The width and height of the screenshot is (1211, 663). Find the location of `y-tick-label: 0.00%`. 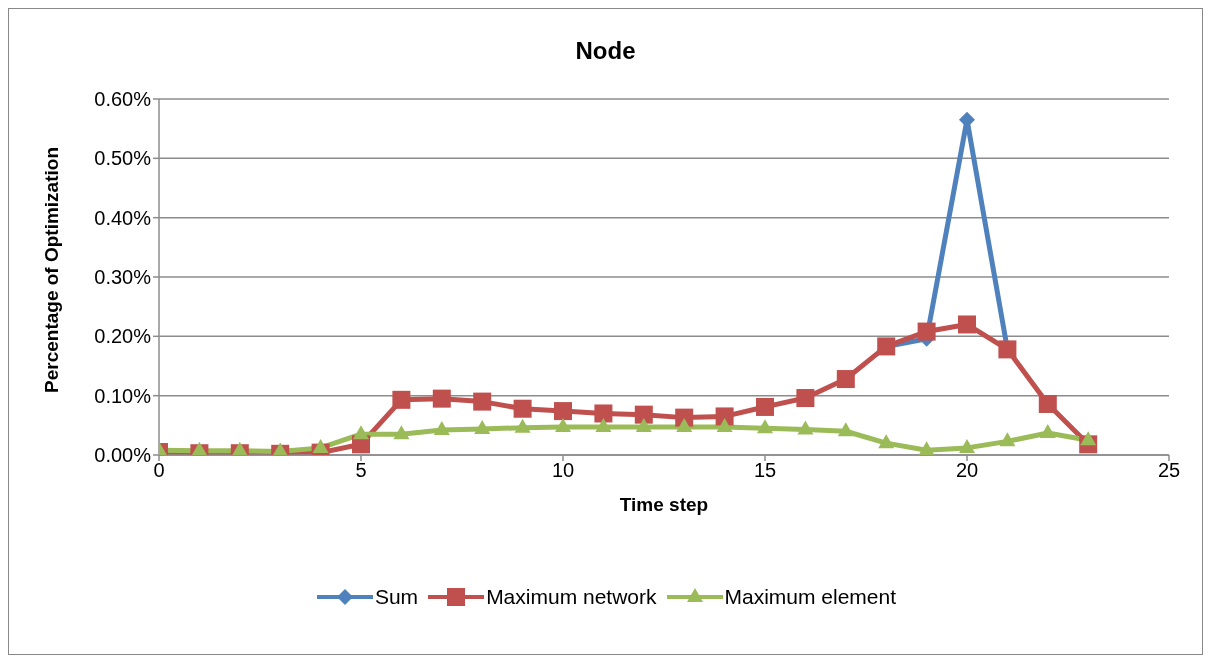

y-tick-label: 0.00% is located at coordinates (123, 455).